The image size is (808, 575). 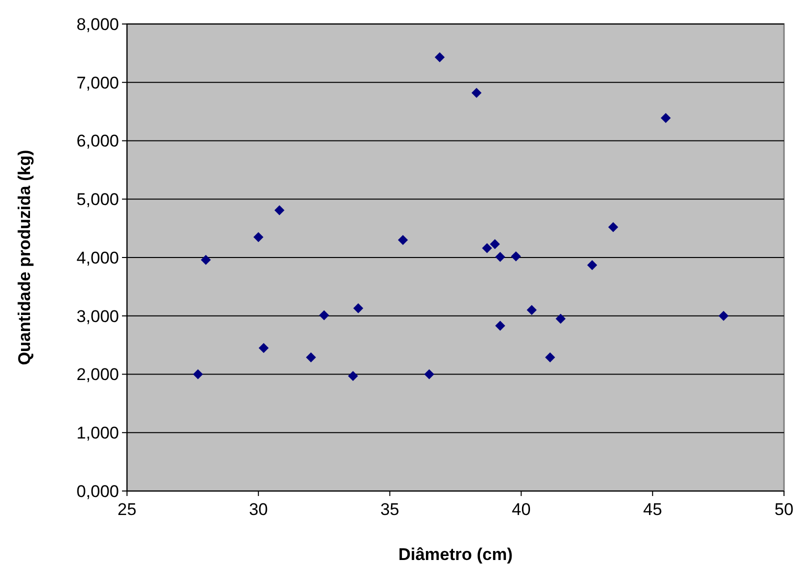 I want to click on x-tick-label: 25, so click(x=127, y=509).